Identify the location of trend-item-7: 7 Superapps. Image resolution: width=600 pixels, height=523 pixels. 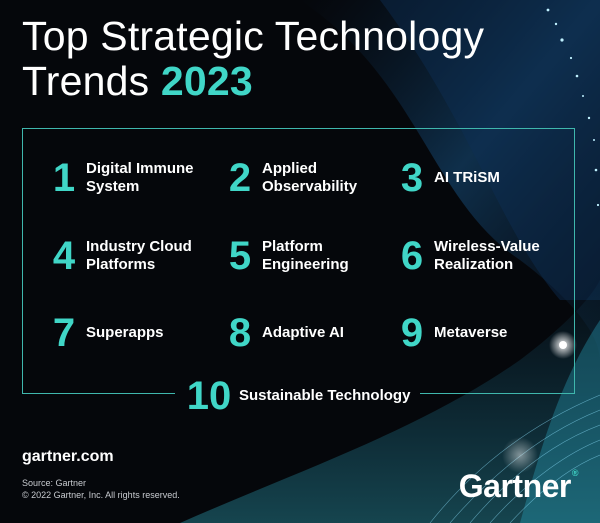
(104, 333).